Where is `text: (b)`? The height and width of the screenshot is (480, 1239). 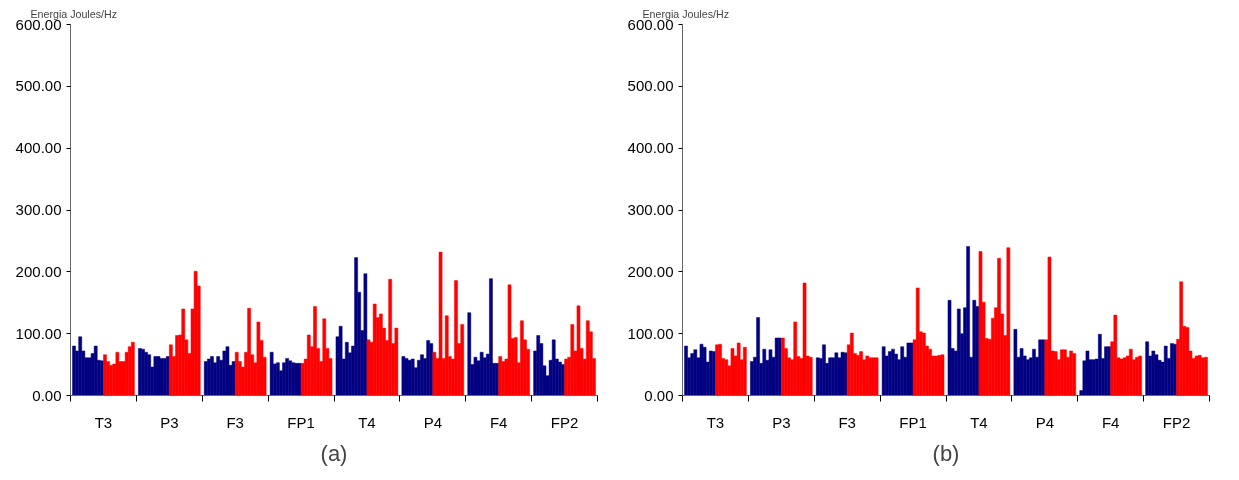 text: (b) is located at coordinates (946, 453).